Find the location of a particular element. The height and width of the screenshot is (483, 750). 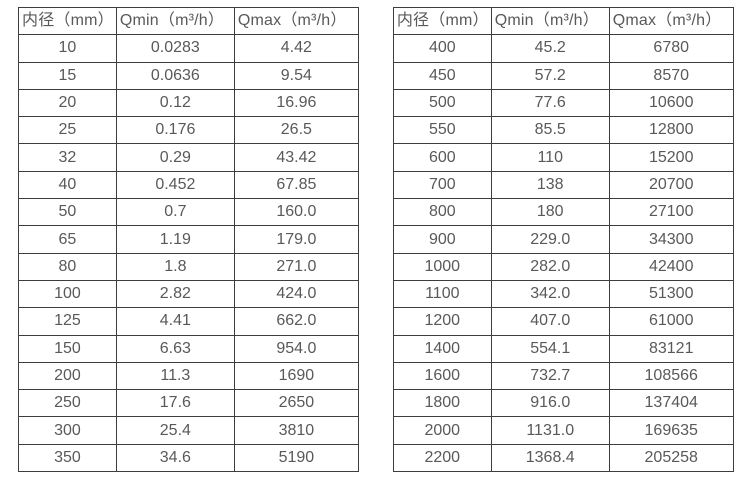

table-cell: 110 is located at coordinates (550, 157).